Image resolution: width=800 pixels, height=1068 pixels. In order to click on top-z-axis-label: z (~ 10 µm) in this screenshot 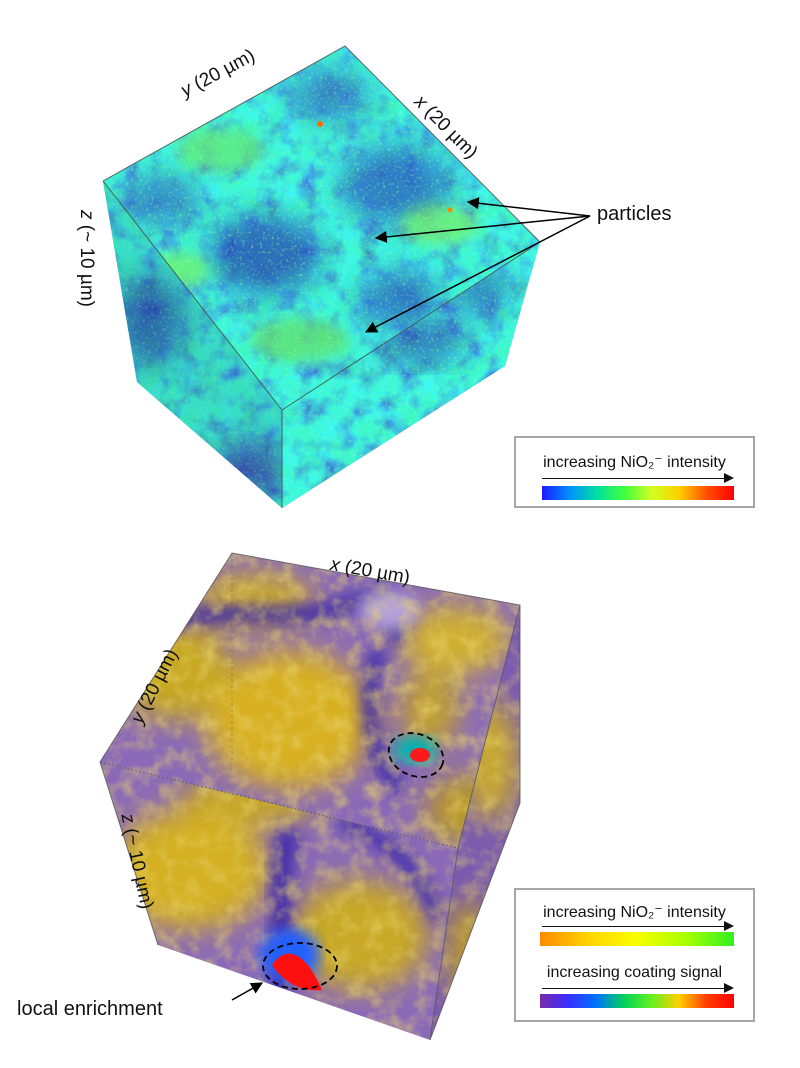, I will do `click(86, 258)`.